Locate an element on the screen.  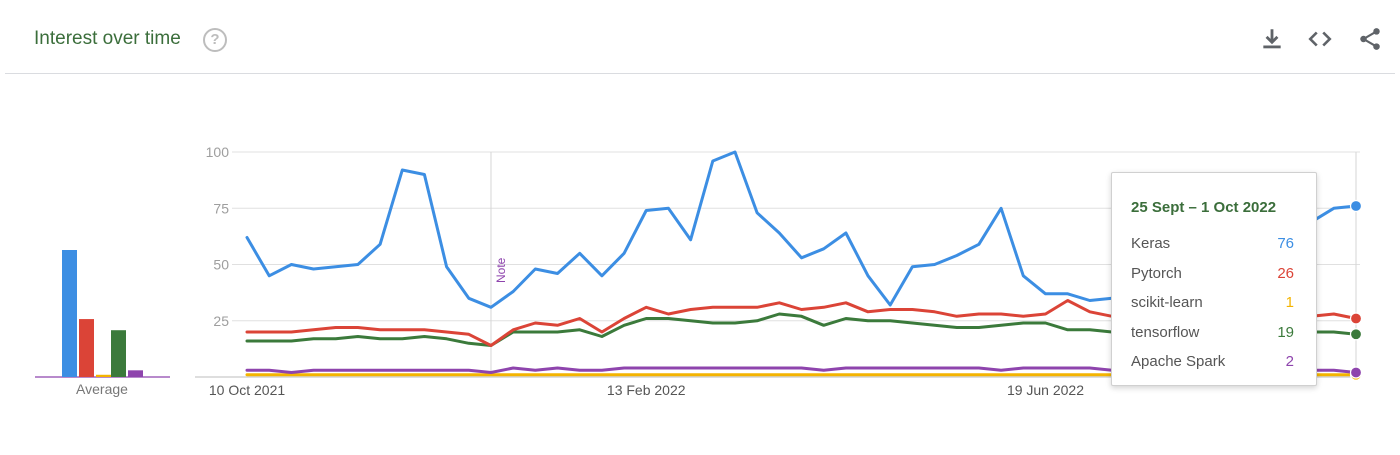
y-tick-label: 75 is located at coordinates (221, 208).